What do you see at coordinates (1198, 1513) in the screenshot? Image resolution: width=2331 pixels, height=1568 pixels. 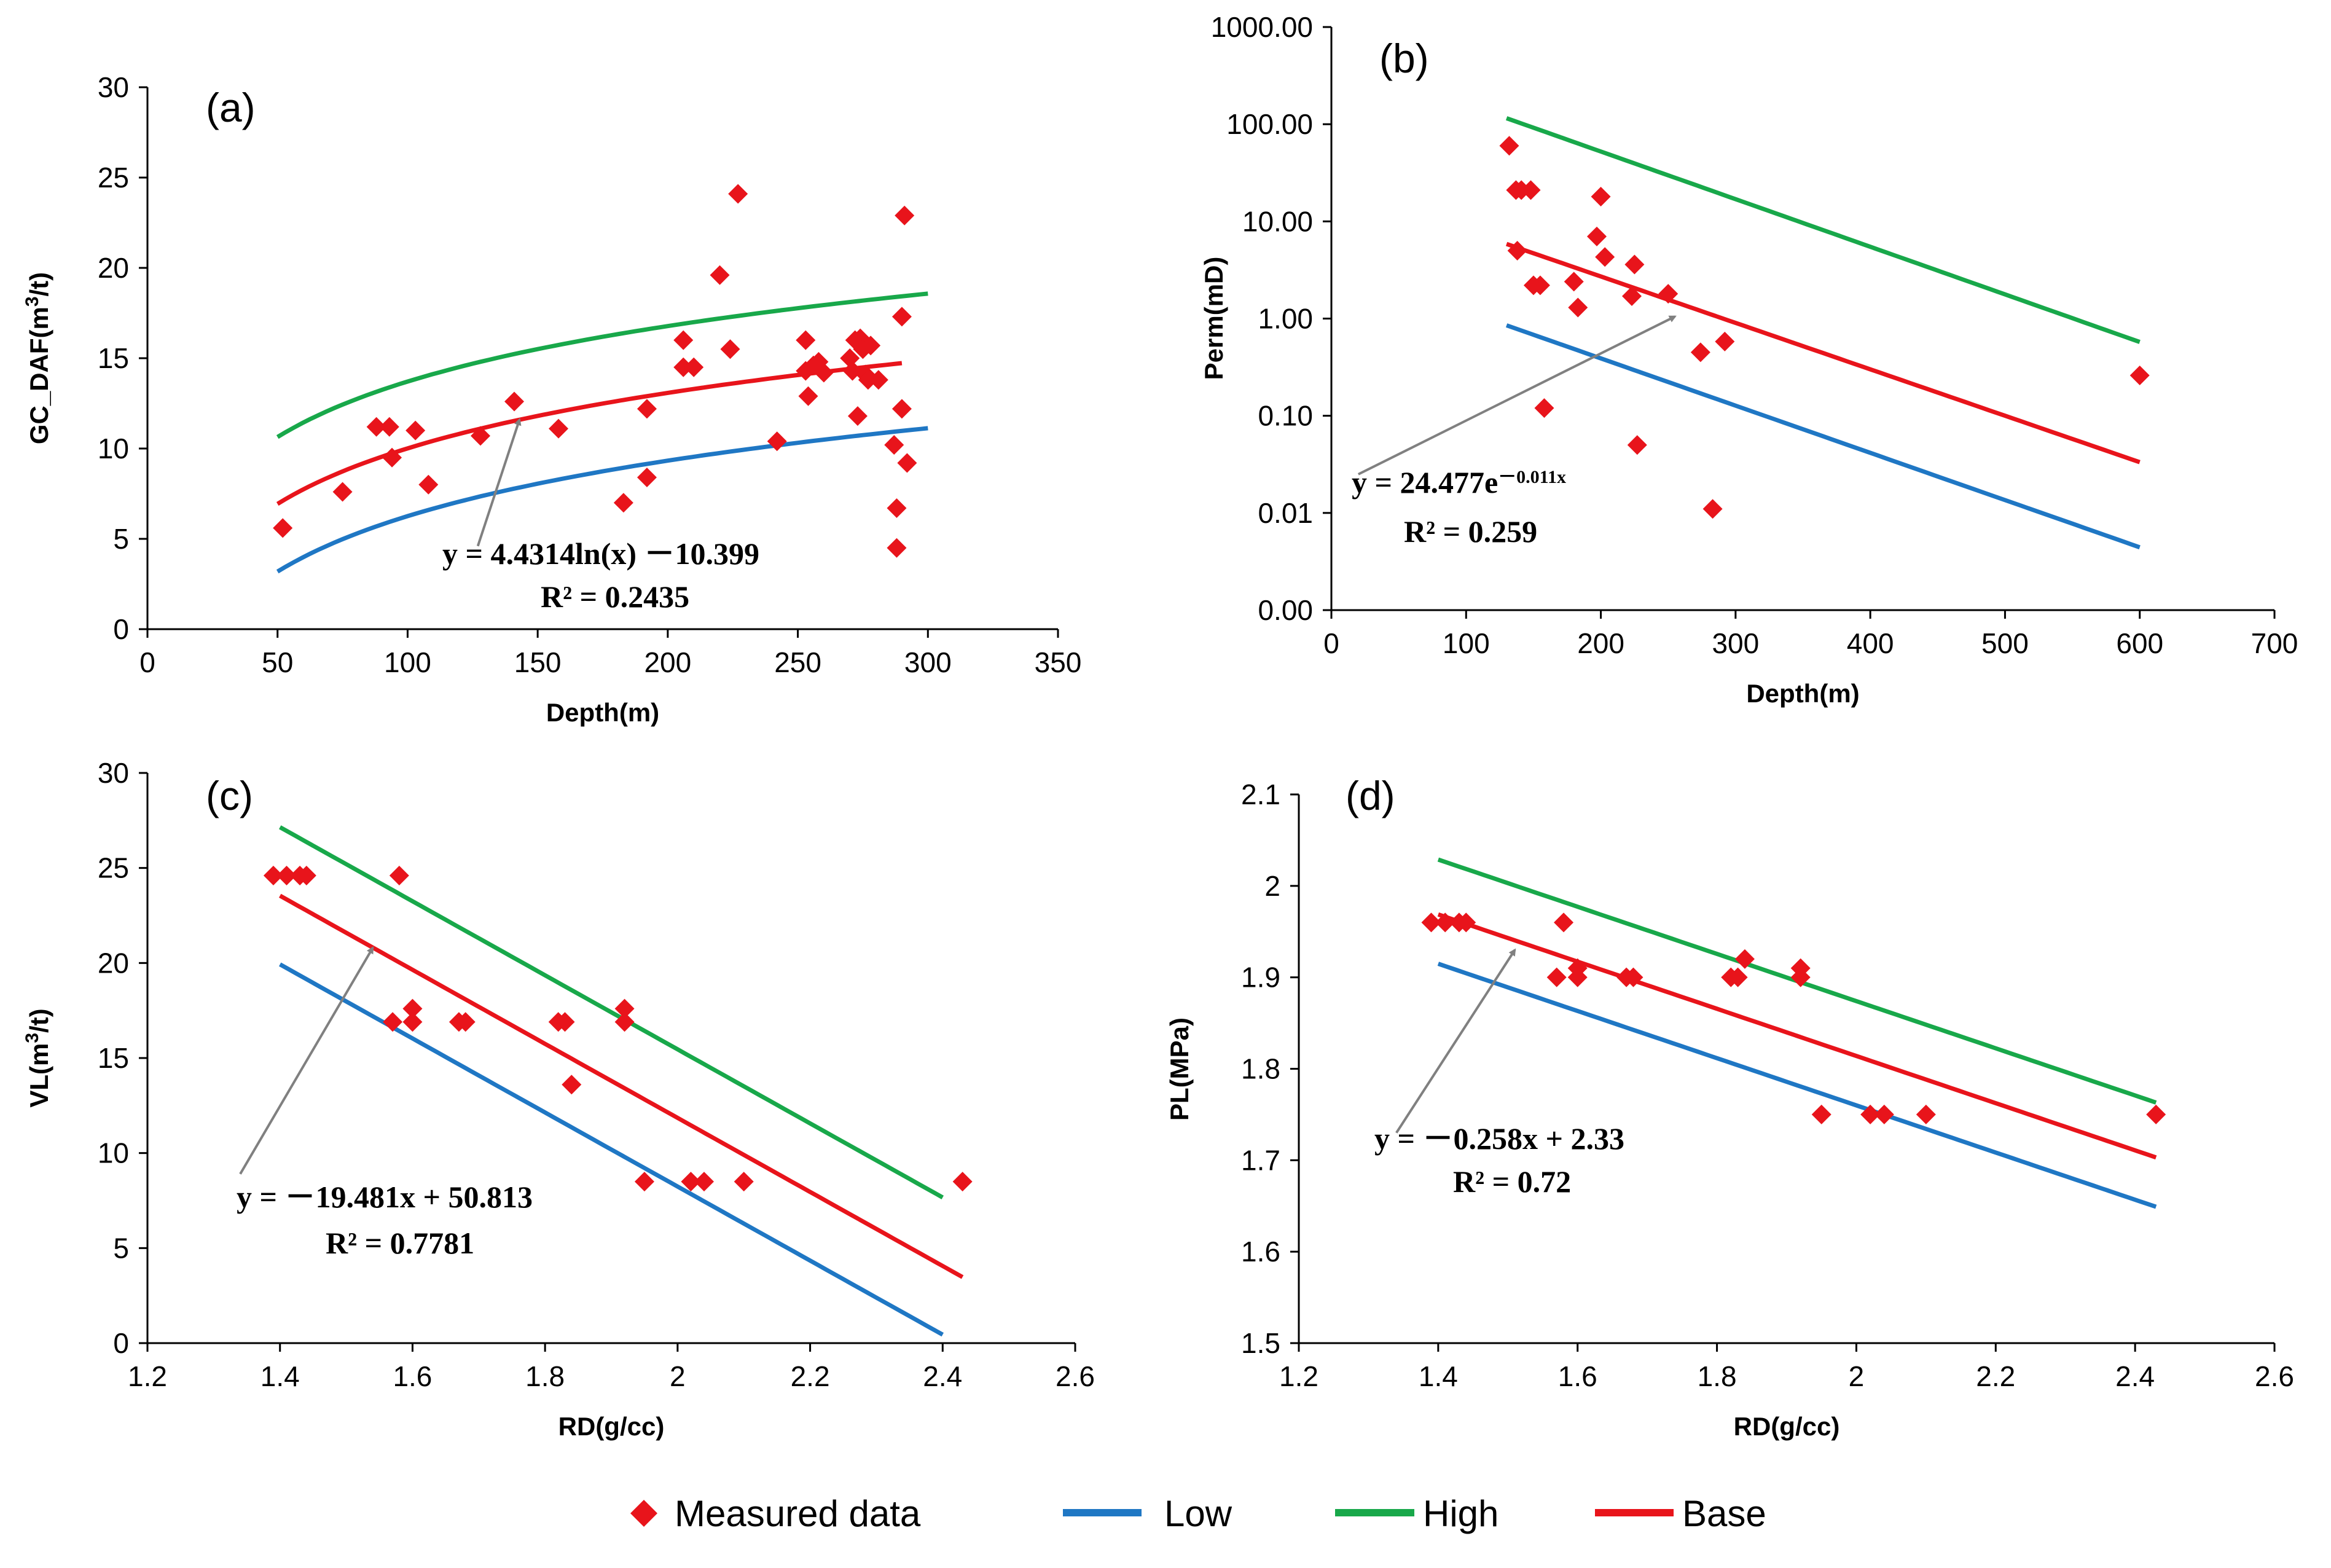 I see `legend-low-label: Low` at bounding box center [1198, 1513].